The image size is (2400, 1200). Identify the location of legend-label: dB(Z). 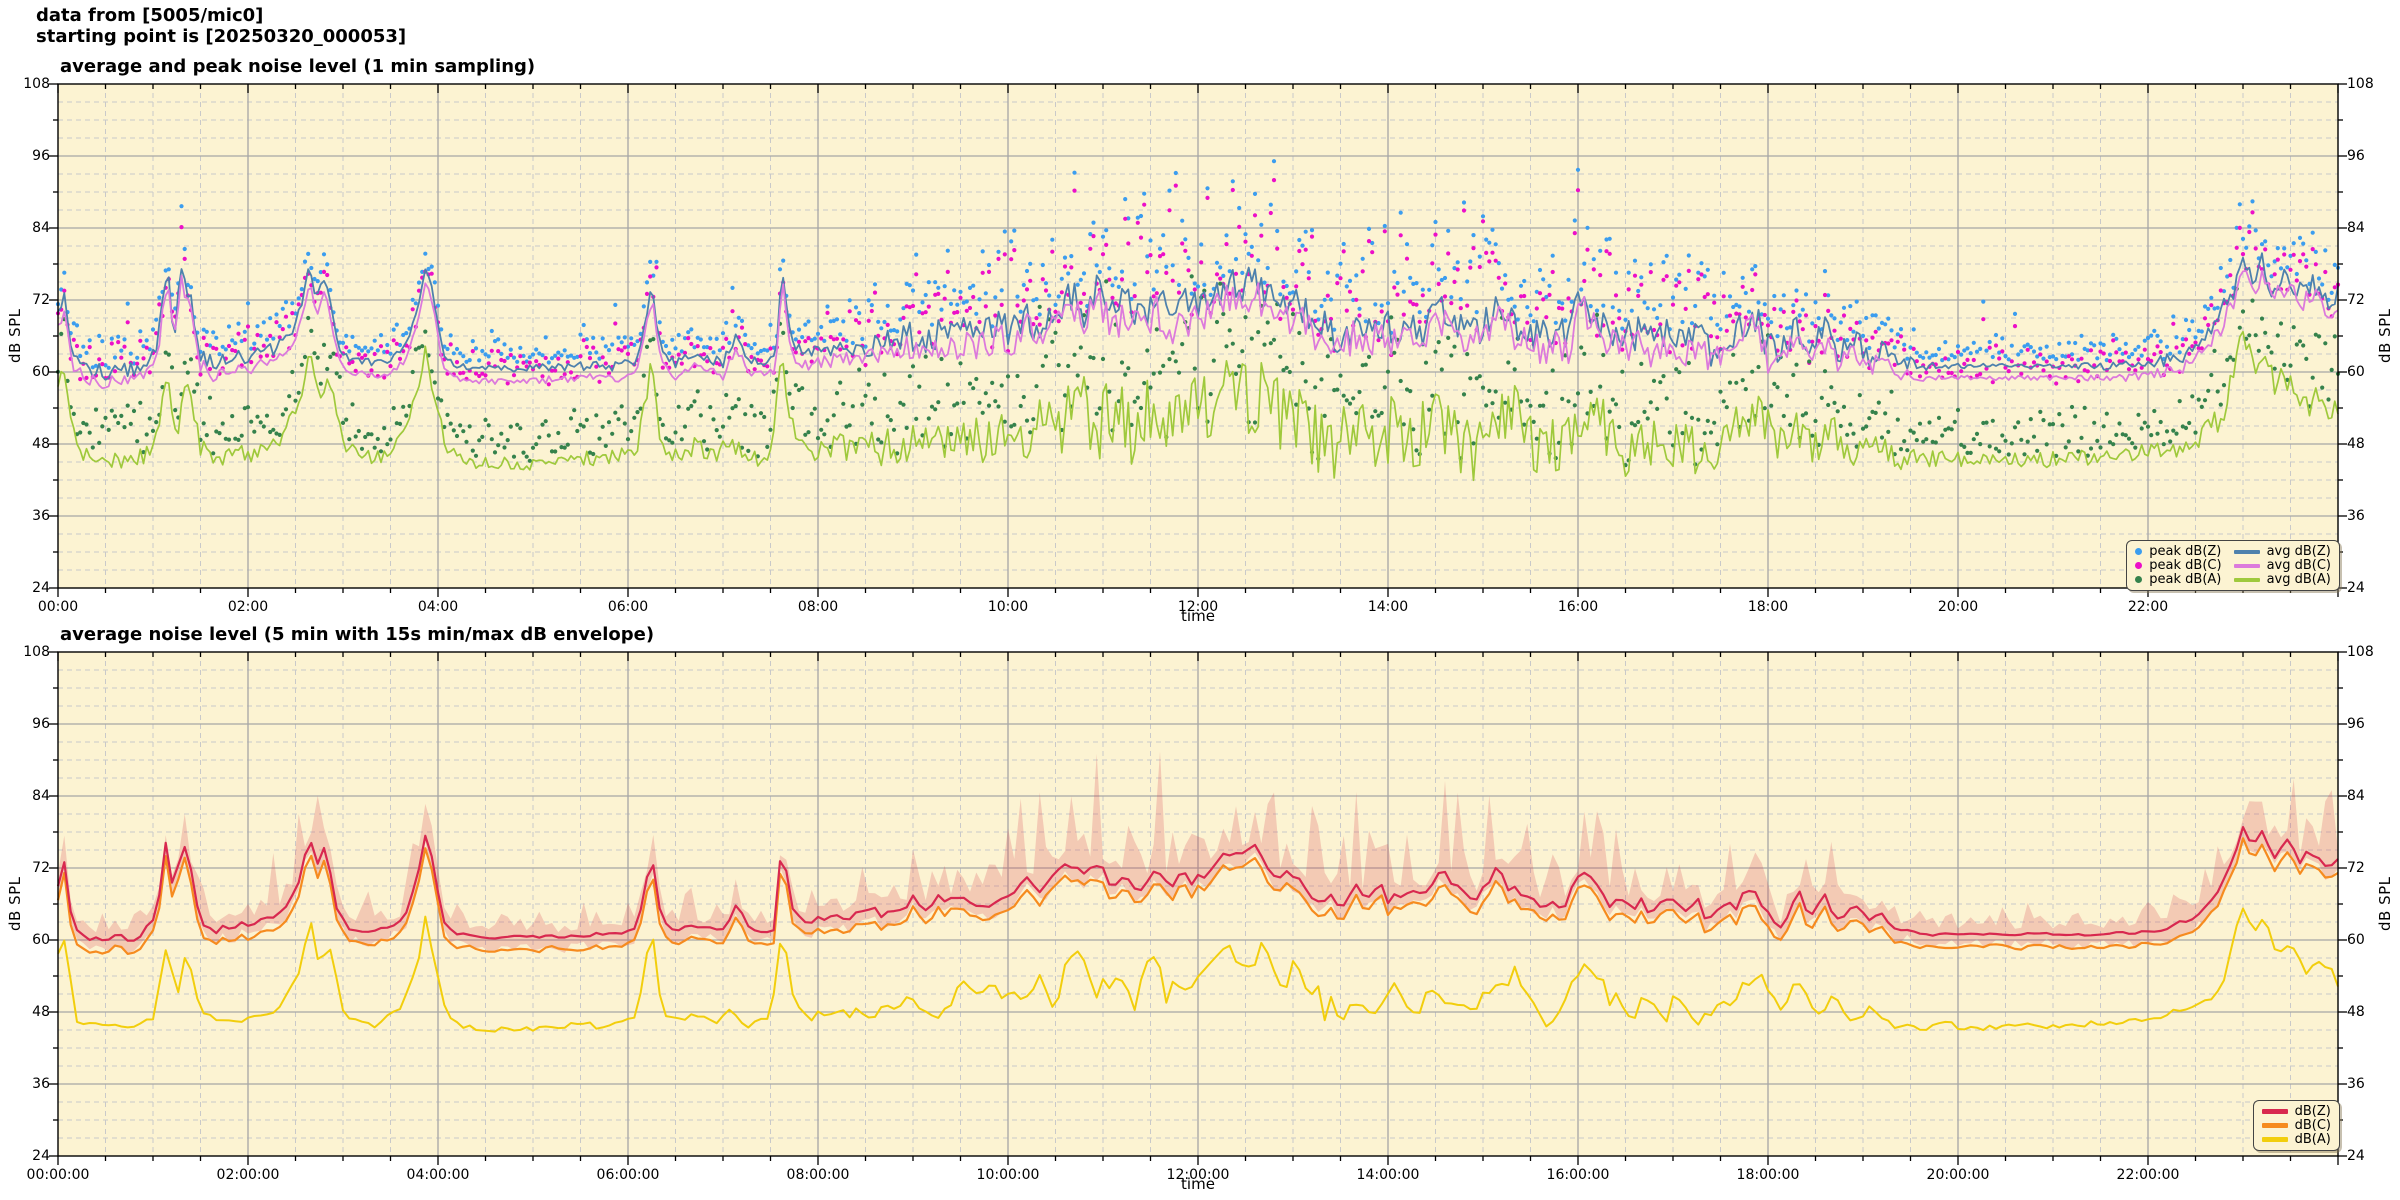
(2312, 1111).